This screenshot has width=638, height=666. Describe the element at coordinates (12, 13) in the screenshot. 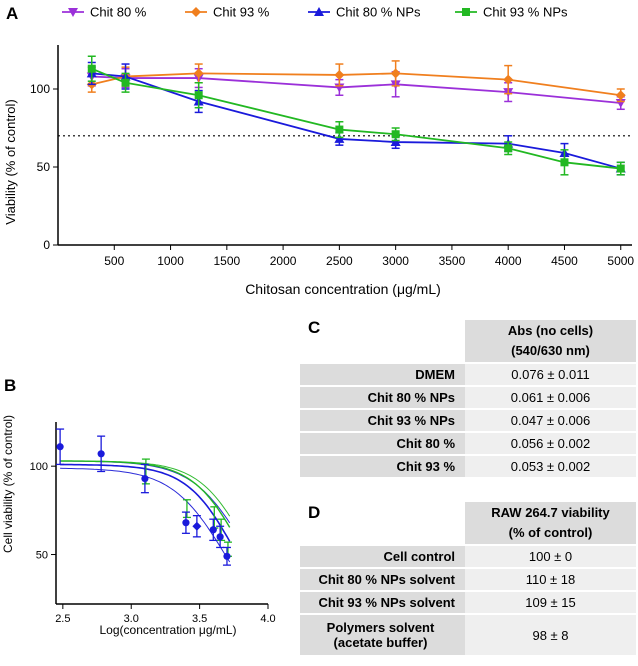

I see `panel-letter-a: A` at that location.